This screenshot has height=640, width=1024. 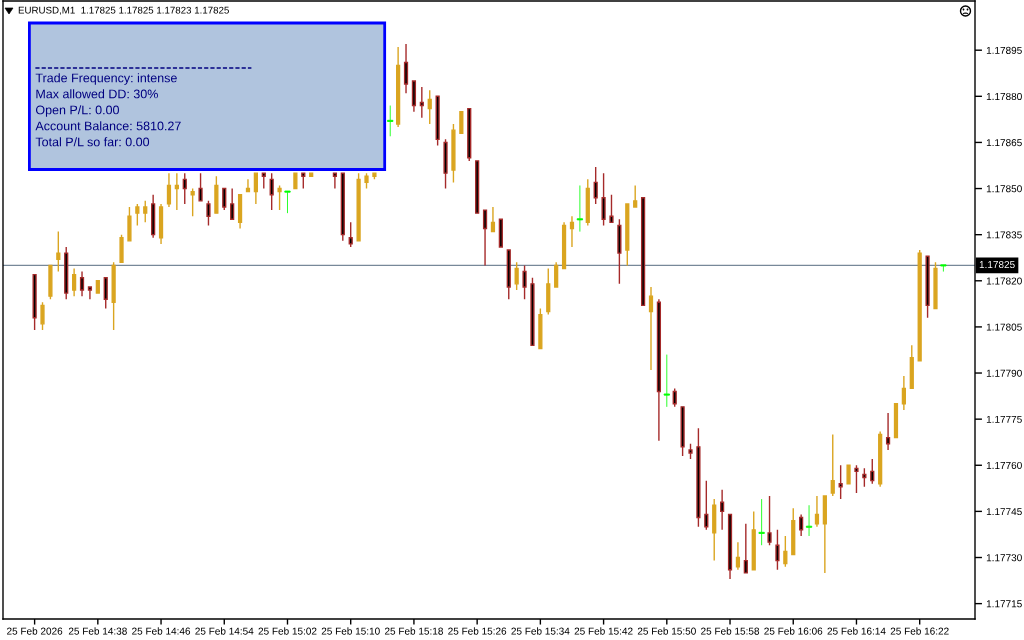 I want to click on x-tick-label: 25 Feb 16:06, so click(x=793, y=631).